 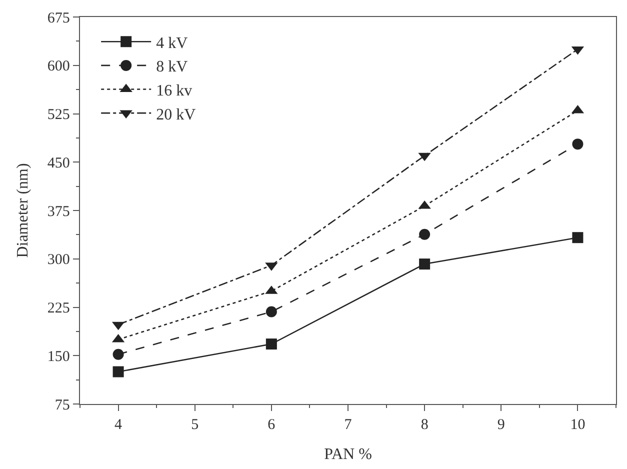 What do you see at coordinates (578, 425) in the screenshot?
I see `x-tick-label: 10` at bounding box center [578, 425].